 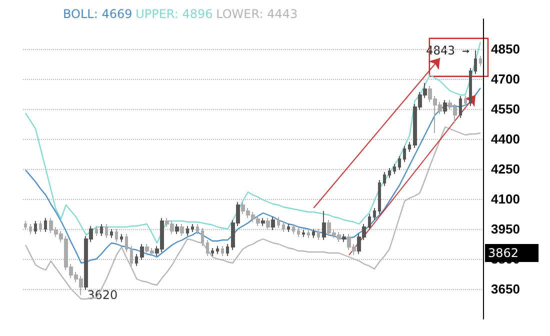 What do you see at coordinates (505, 109) in the screenshot?
I see `y-tick-label: 4550` at bounding box center [505, 109].